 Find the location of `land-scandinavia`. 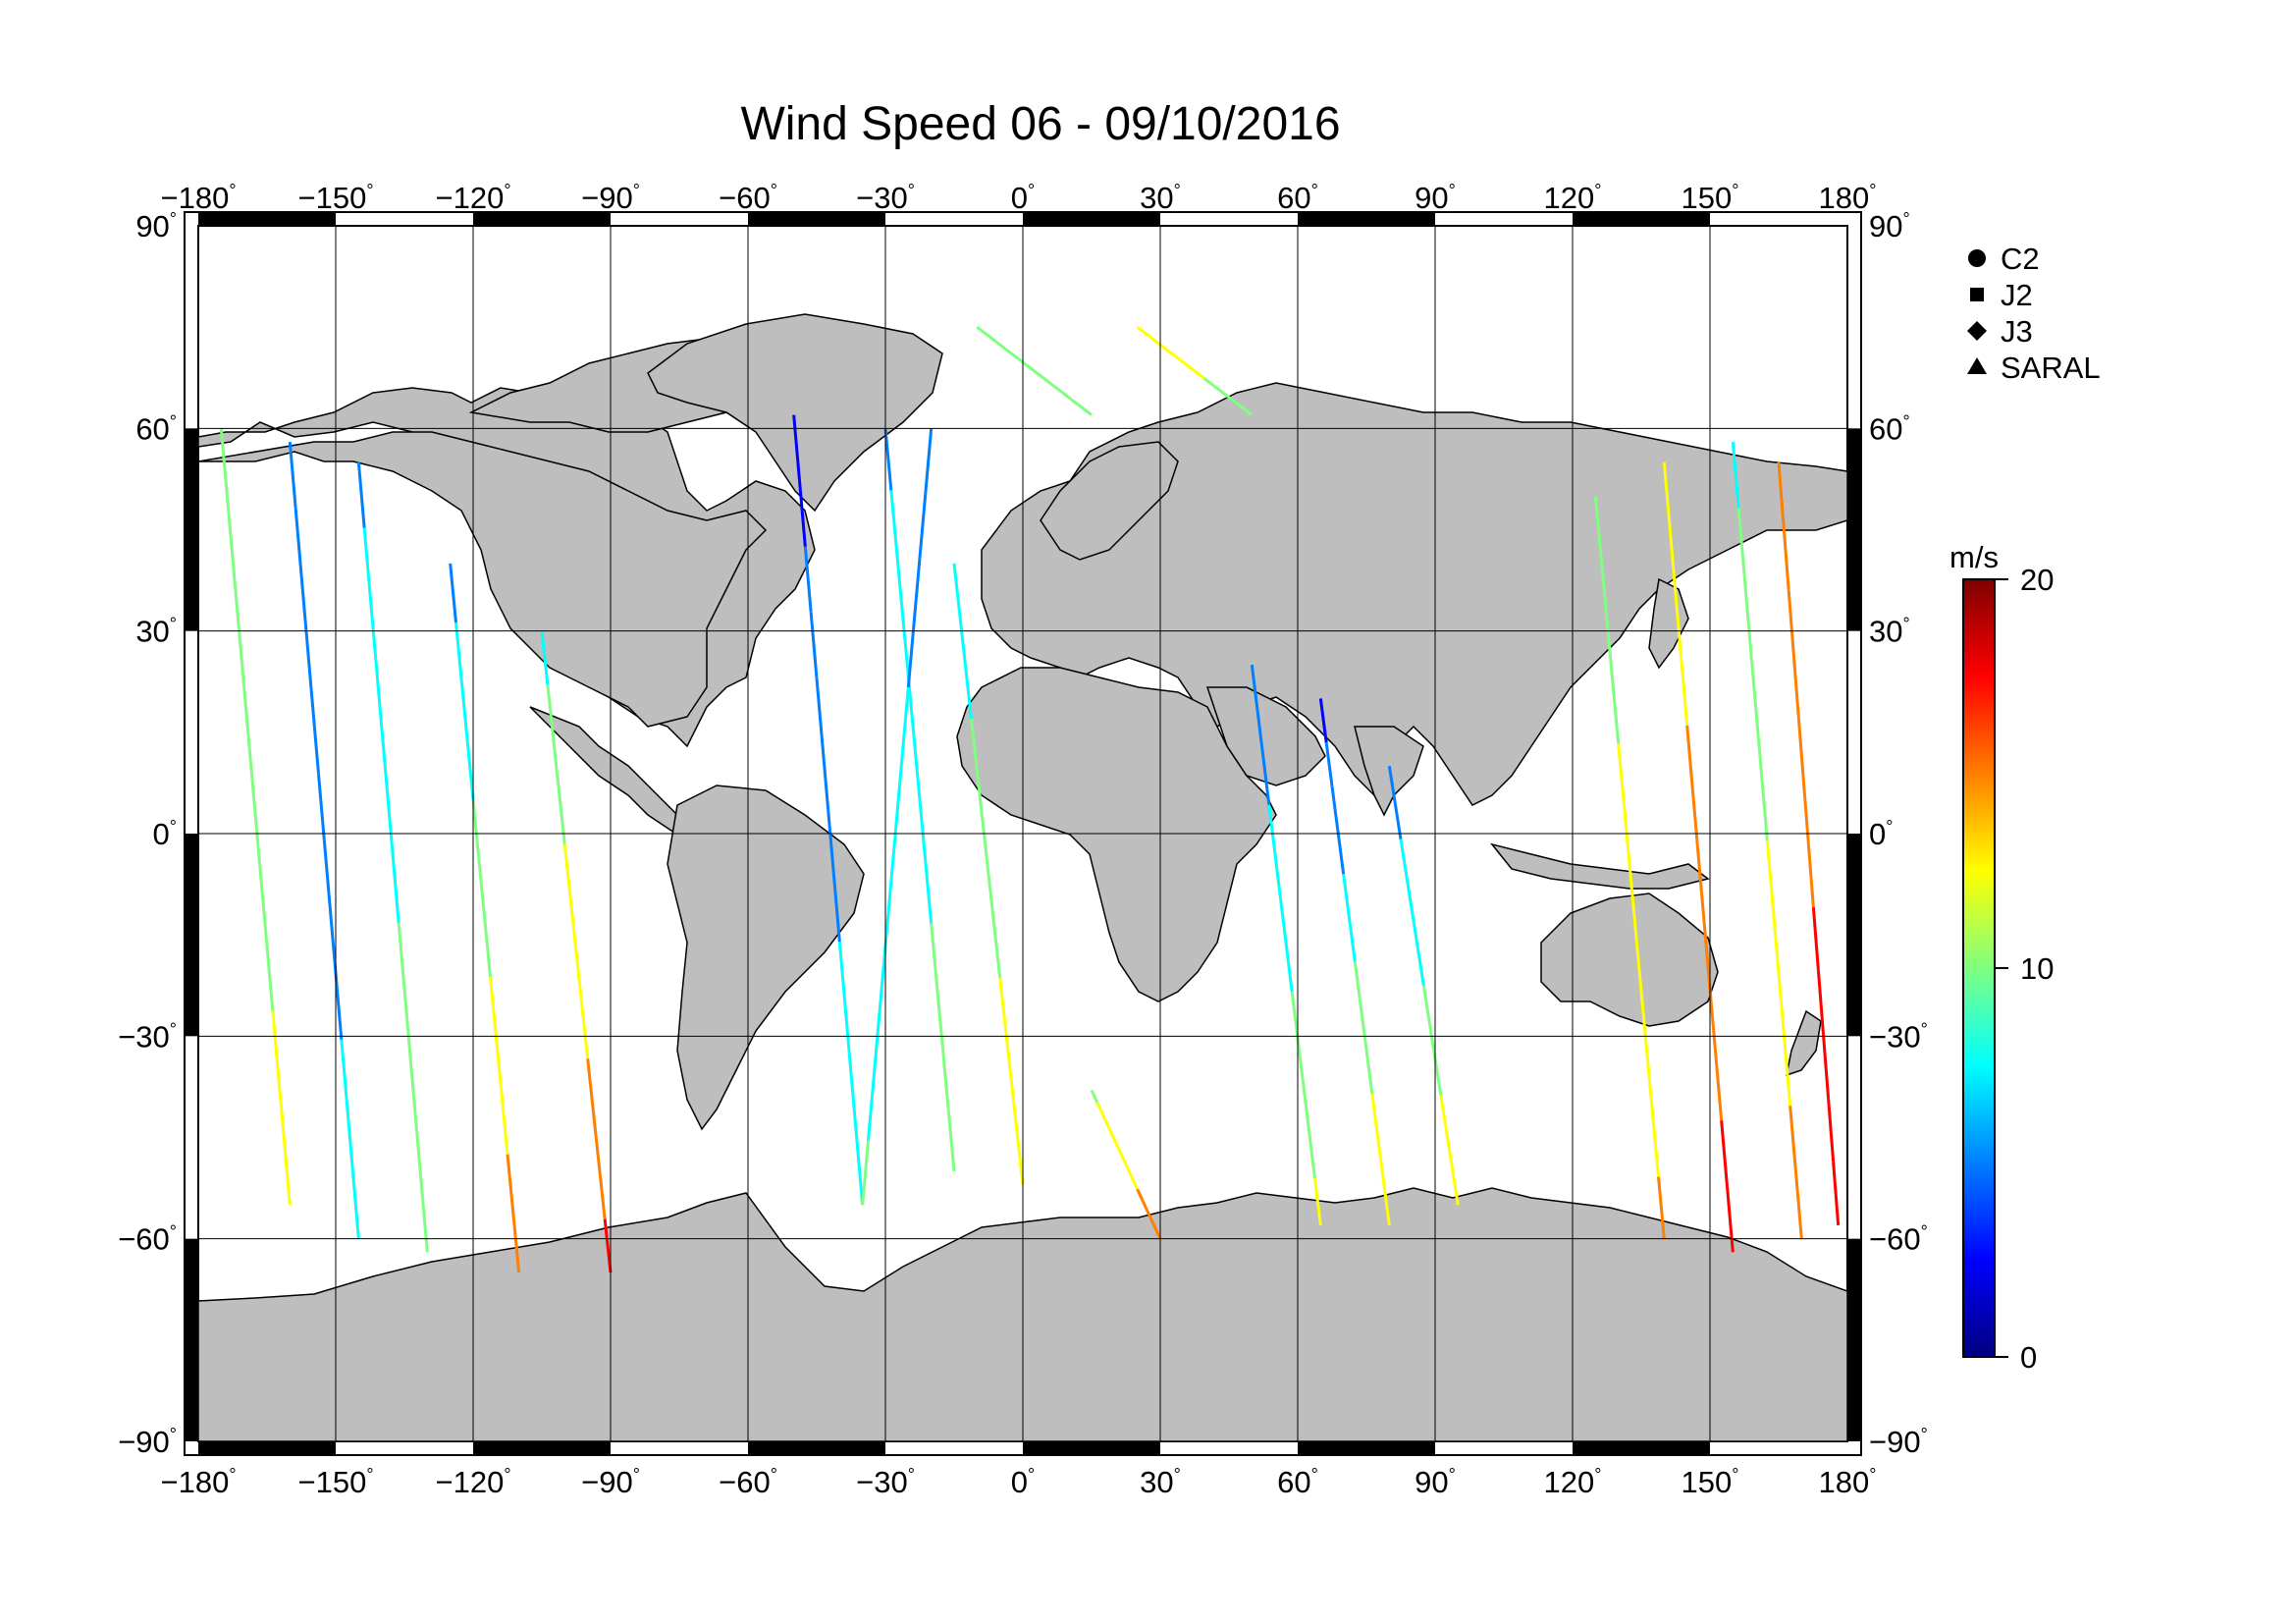

land-scandinavia is located at coordinates (1109, 501).